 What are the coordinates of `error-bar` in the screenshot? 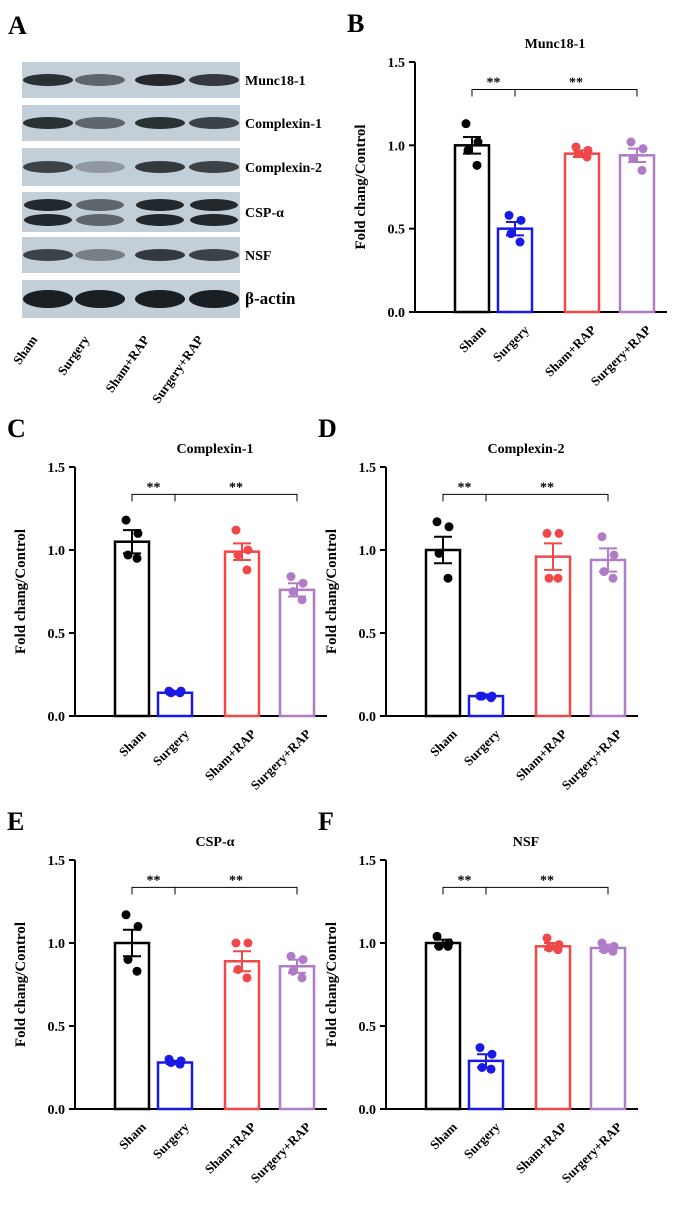 It's located at (242, 551).